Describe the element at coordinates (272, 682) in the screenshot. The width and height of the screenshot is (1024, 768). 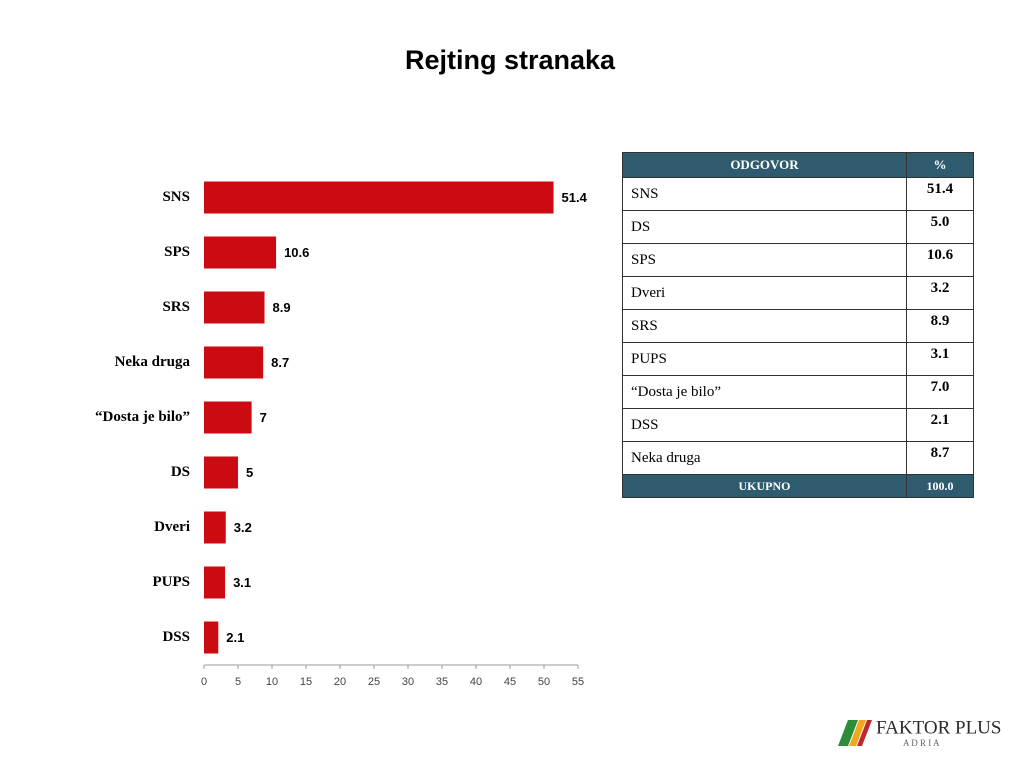
I see `x-tick-label: 10` at that location.